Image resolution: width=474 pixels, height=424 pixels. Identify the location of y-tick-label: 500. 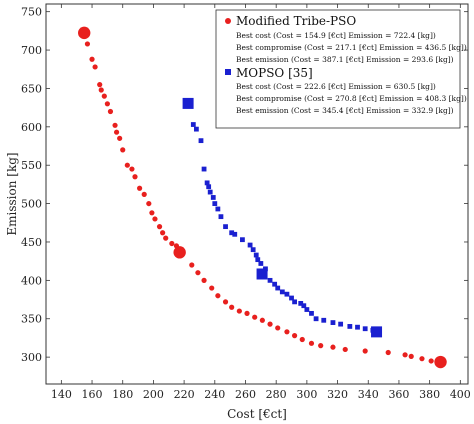
(31, 204).